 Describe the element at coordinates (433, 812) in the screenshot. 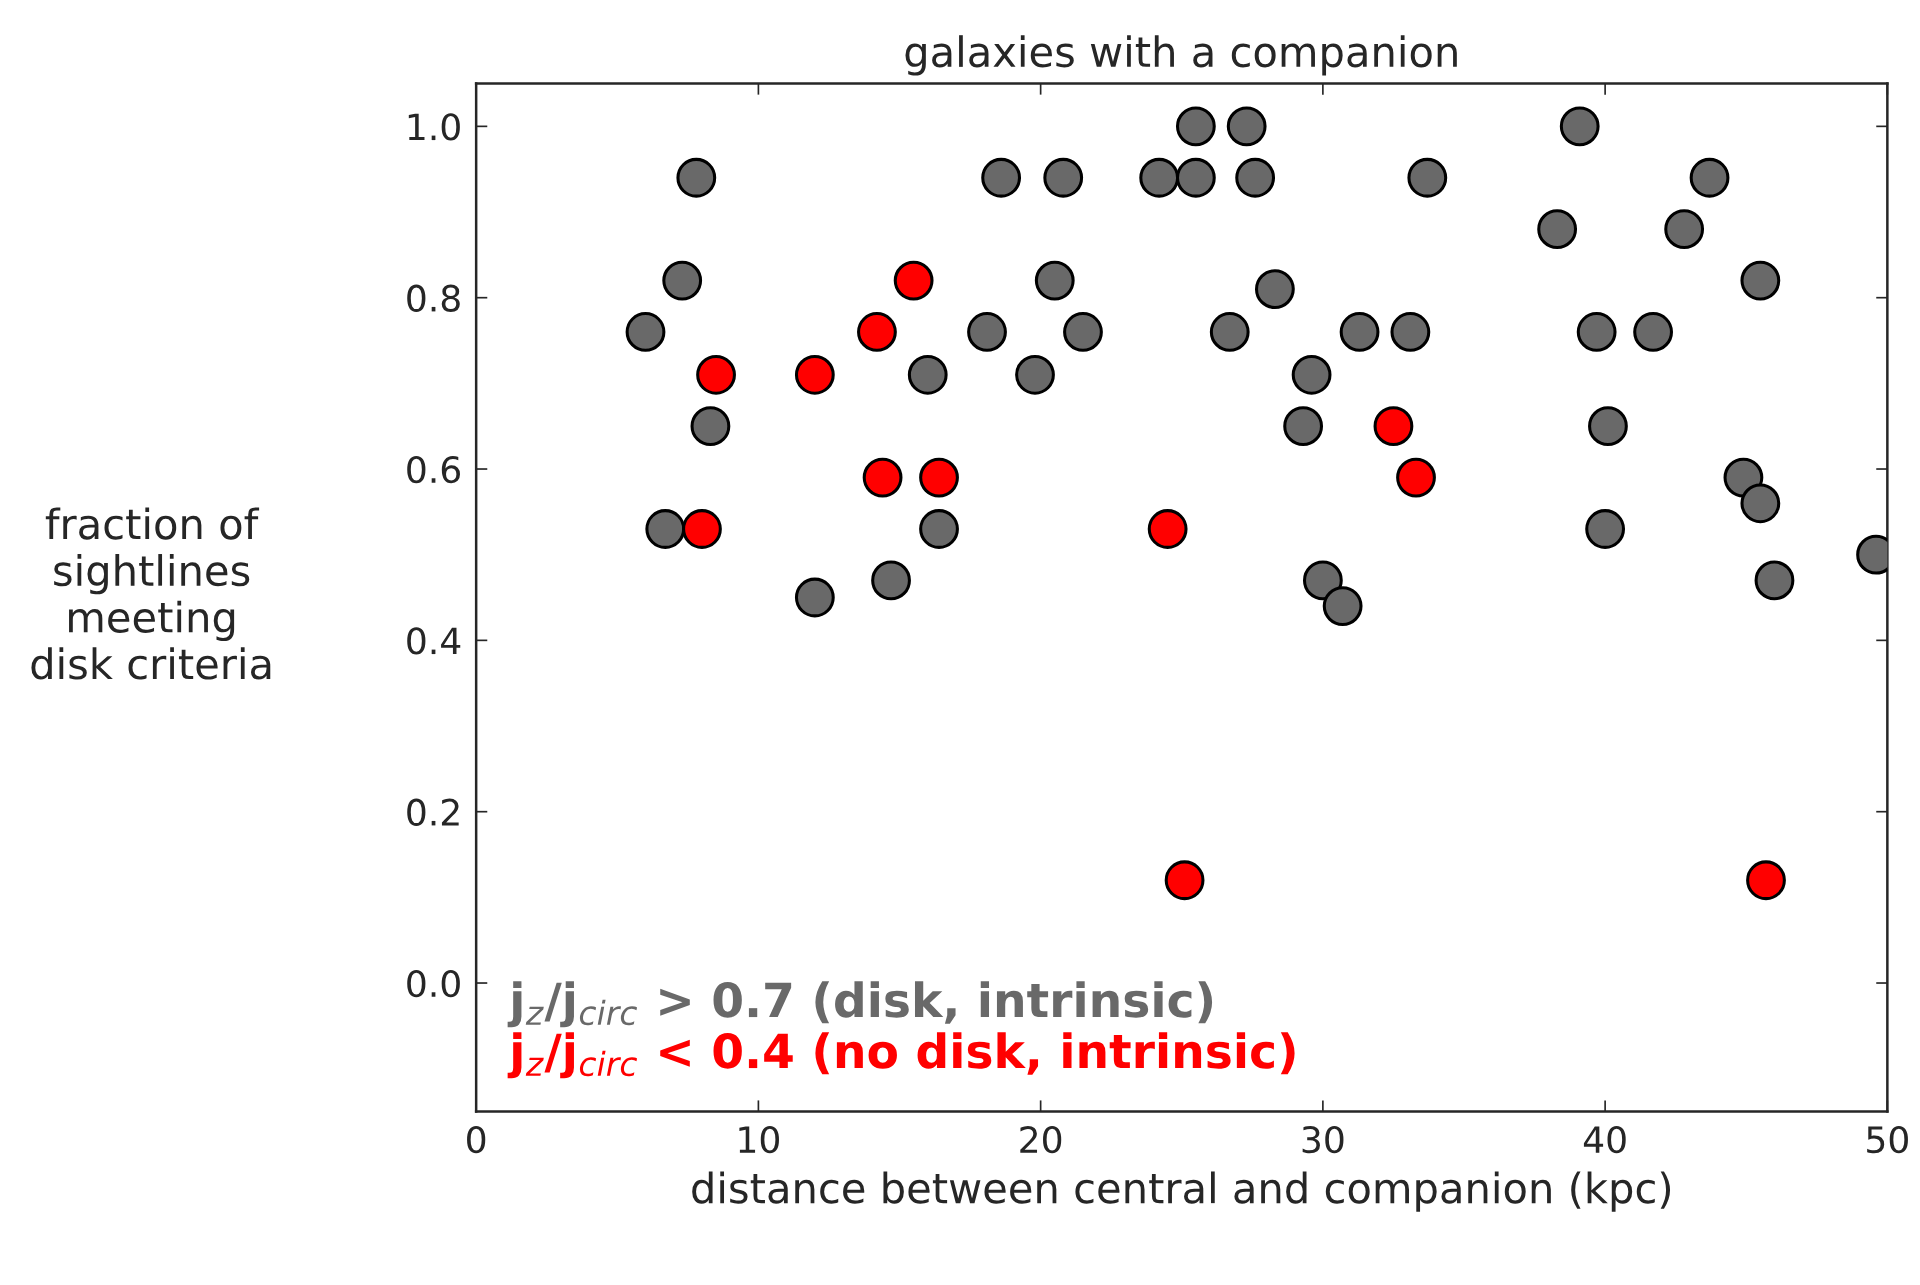

I see `y-tick-label: 0.2` at that location.